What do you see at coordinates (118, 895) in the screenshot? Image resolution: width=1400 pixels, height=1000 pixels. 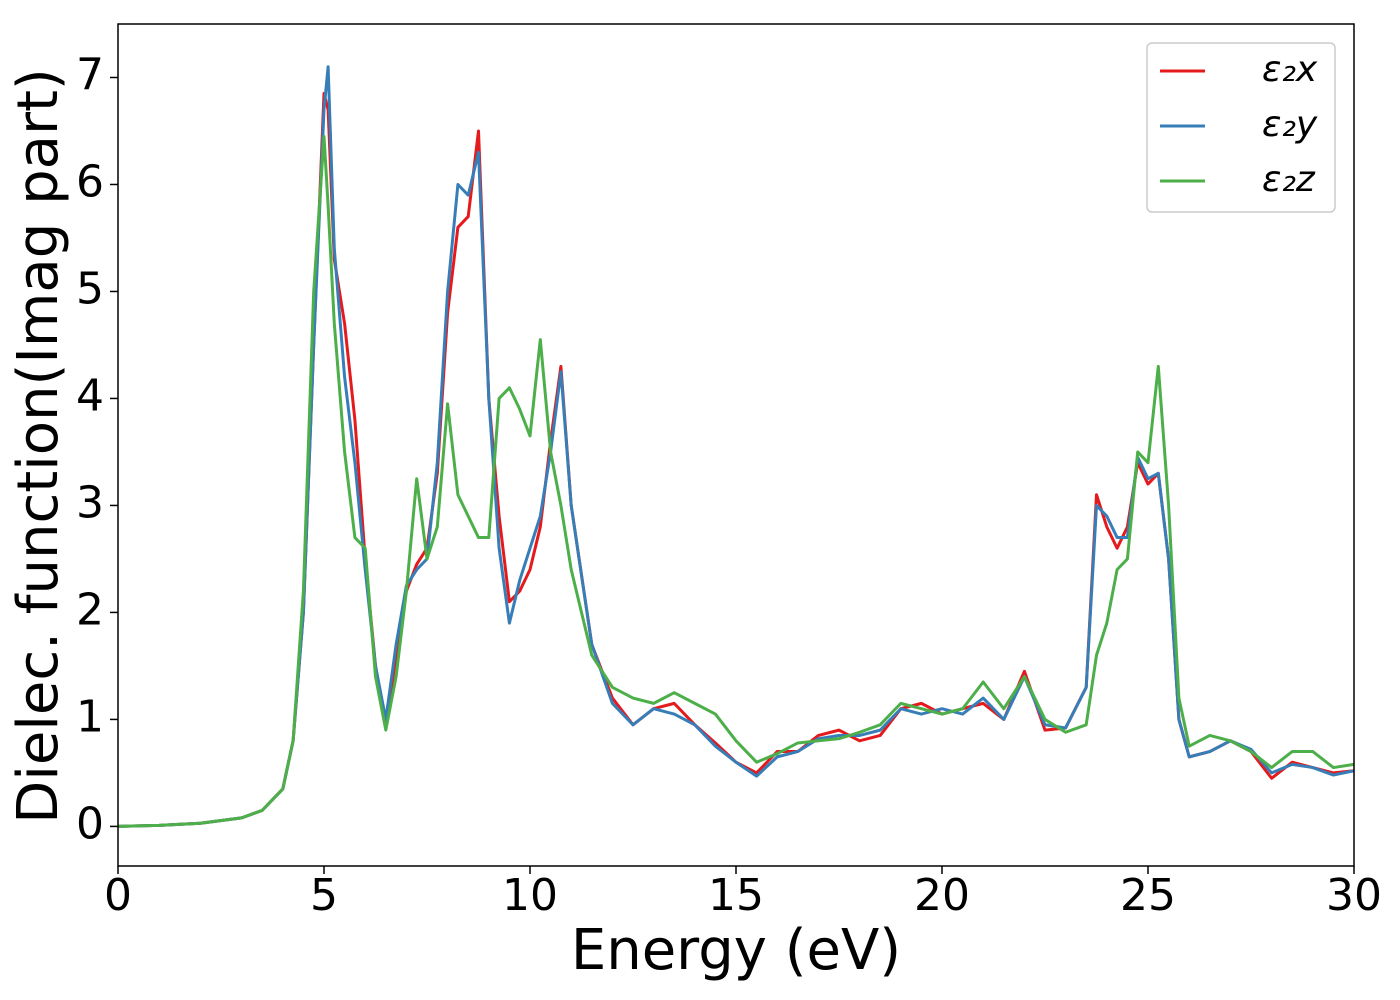 I see `x-tick-label: 0` at bounding box center [118, 895].